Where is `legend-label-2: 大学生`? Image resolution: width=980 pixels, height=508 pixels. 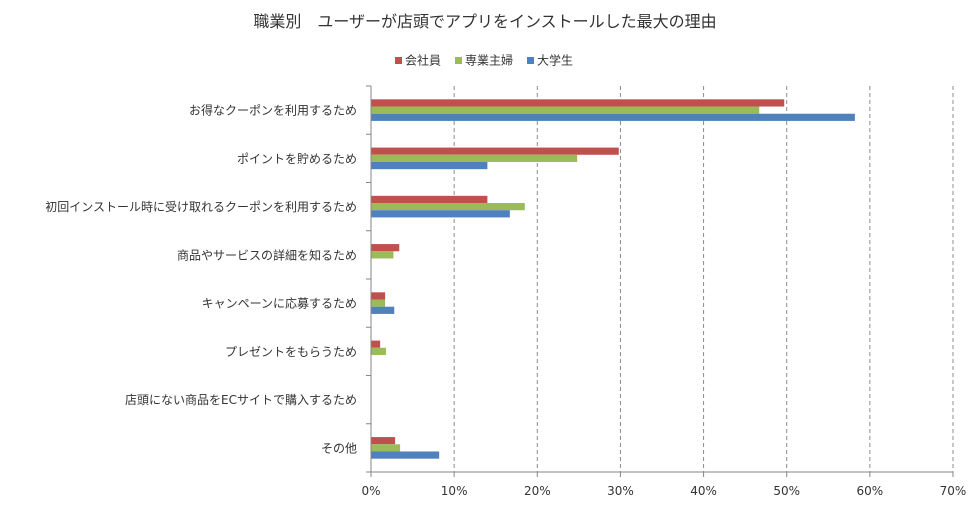 legend-label-2: 大学生 is located at coordinates (555, 60).